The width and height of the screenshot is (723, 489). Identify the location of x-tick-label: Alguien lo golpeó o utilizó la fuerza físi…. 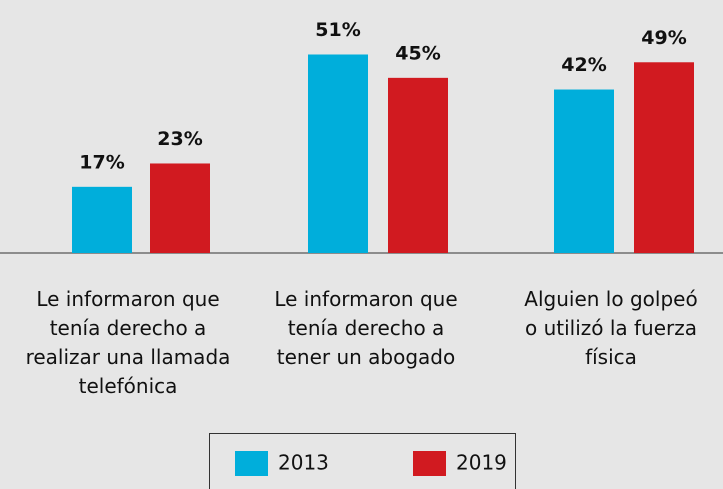
(610, 328).